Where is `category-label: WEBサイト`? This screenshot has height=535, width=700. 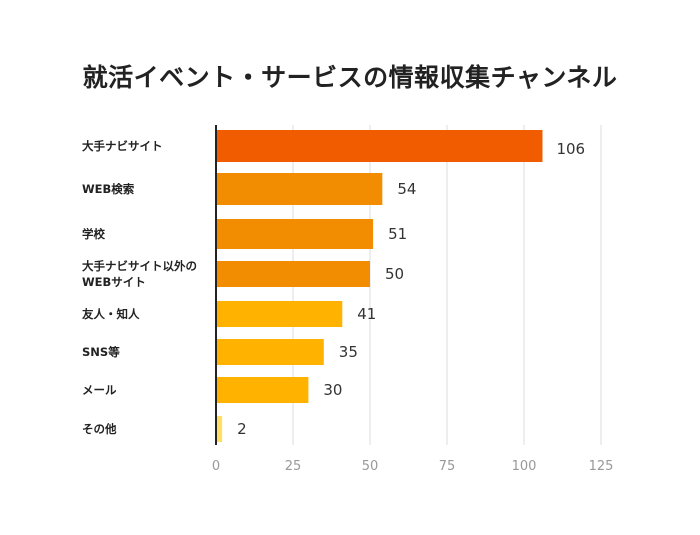 category-label: WEBサイト is located at coordinates (114, 282).